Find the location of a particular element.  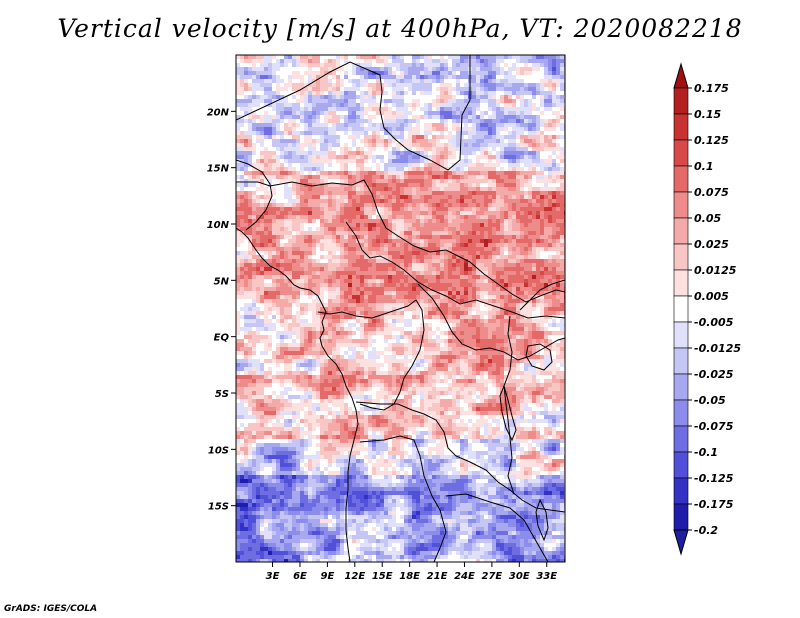

lon-tick-label: 9E is located at coordinates (327, 576).